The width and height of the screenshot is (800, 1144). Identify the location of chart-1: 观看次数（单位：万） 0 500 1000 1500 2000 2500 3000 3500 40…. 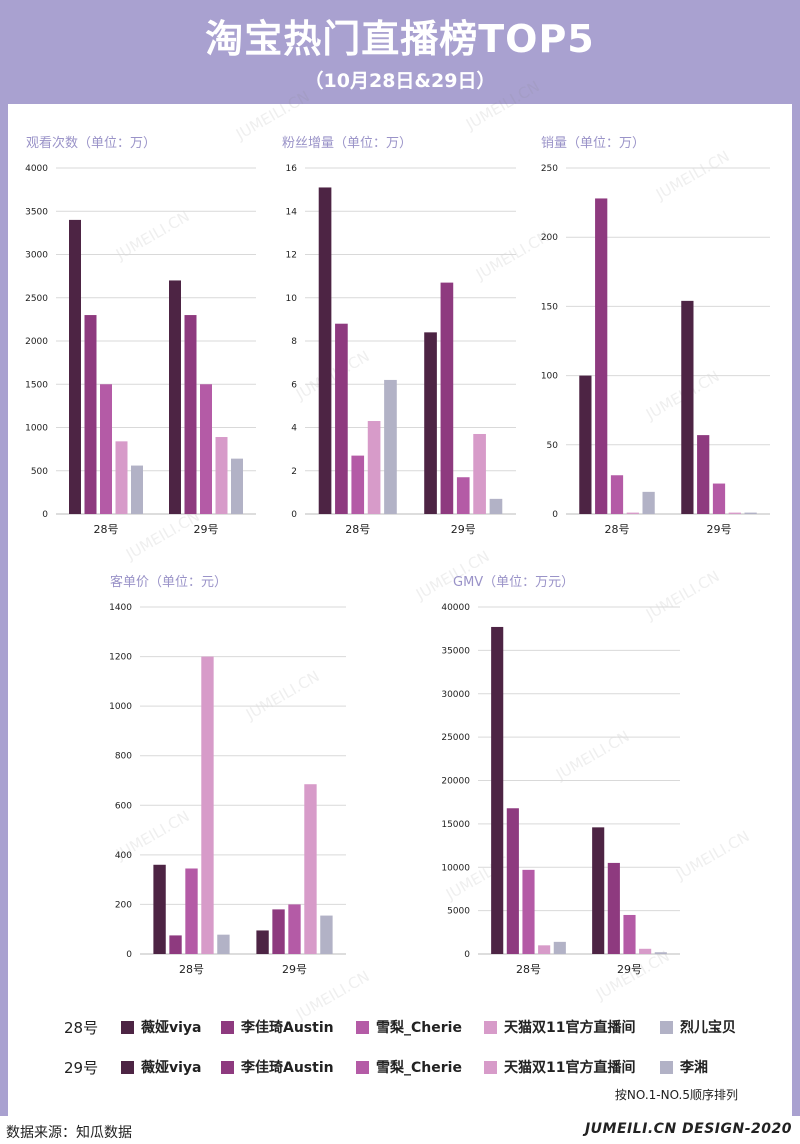
(140, 335).